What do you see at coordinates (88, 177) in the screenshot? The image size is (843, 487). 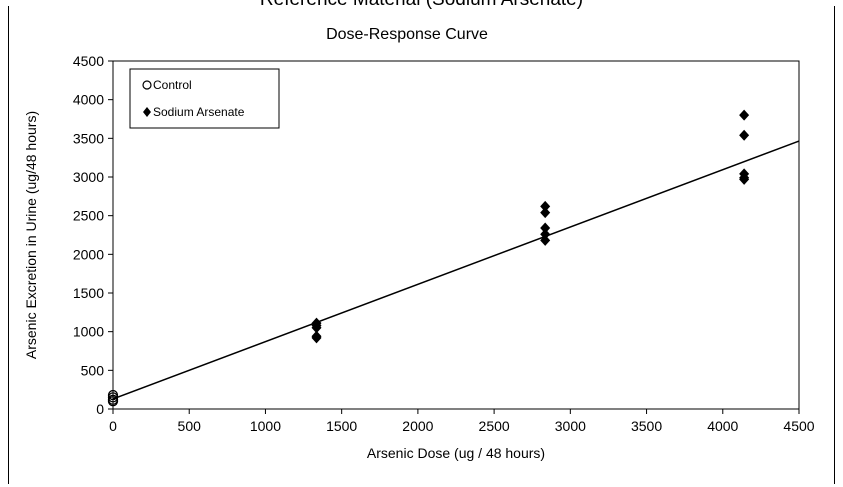 I see `y-tick-label: 3000` at bounding box center [88, 177].